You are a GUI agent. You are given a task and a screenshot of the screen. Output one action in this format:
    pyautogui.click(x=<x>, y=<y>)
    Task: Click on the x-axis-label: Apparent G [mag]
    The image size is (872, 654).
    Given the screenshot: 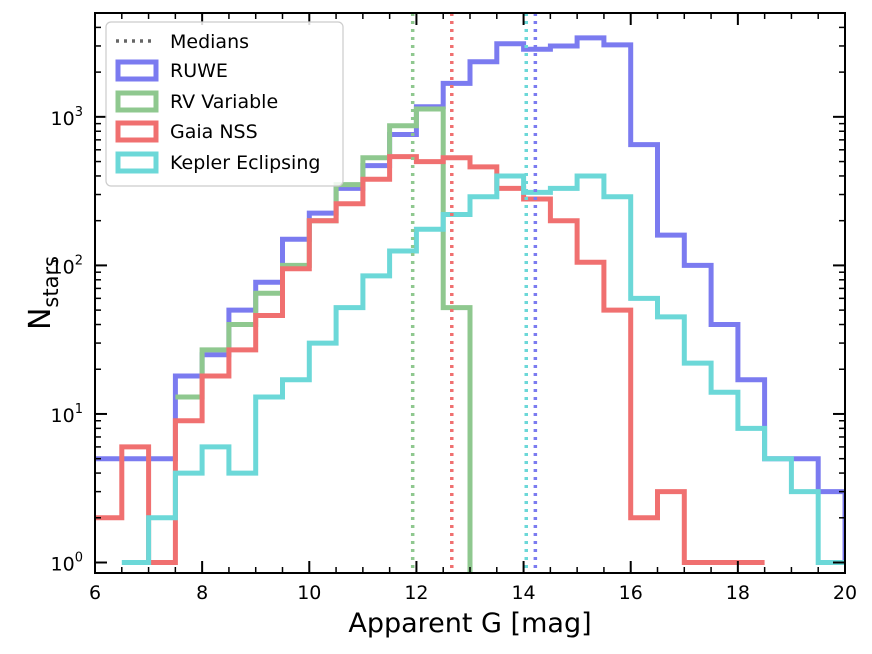 What is the action you would take?
    pyautogui.click(x=469, y=623)
    